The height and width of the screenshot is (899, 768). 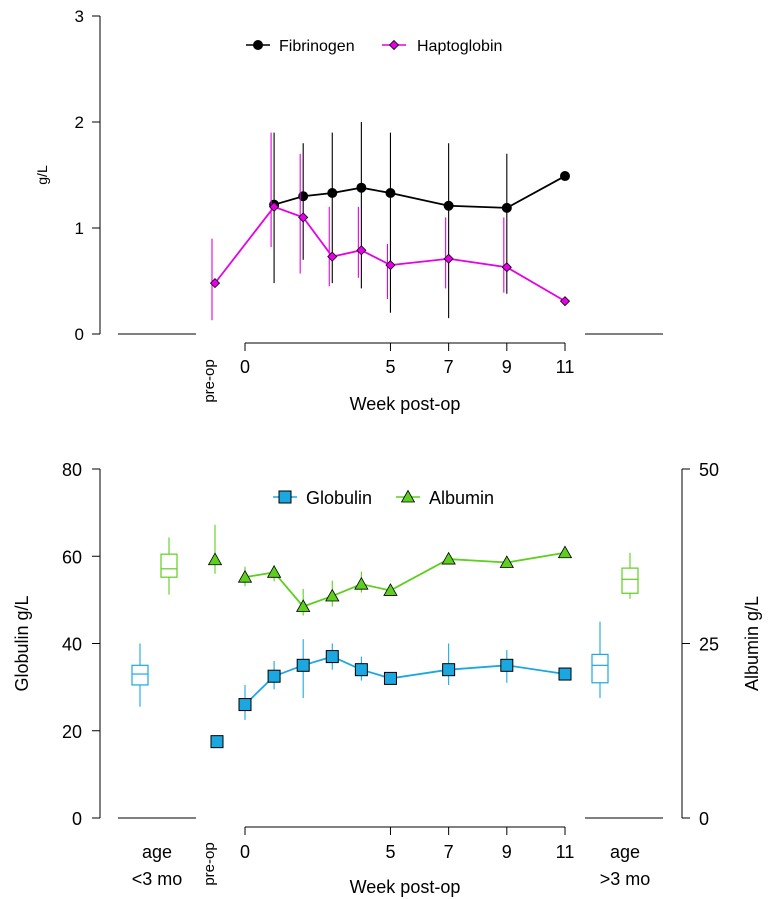 I want to click on y-tick-label: 60, so click(x=72, y=557).